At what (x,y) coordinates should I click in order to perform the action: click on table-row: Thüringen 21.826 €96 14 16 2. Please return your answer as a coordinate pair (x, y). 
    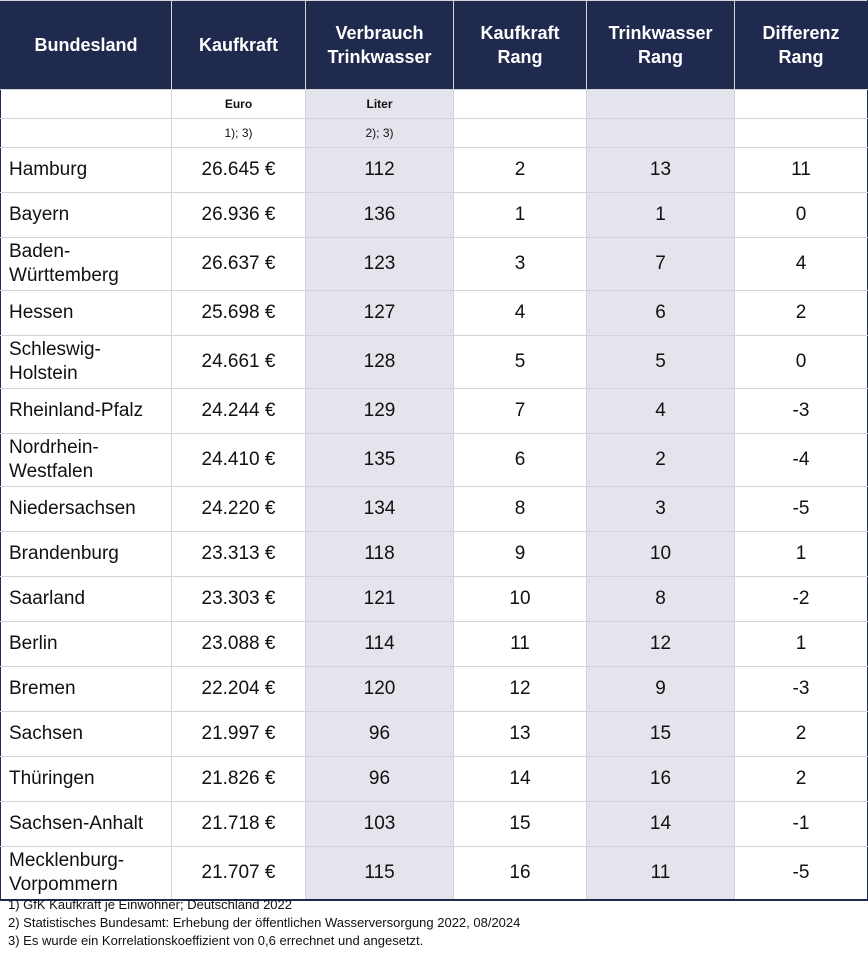
    Looking at the image, I should click on (434, 779).